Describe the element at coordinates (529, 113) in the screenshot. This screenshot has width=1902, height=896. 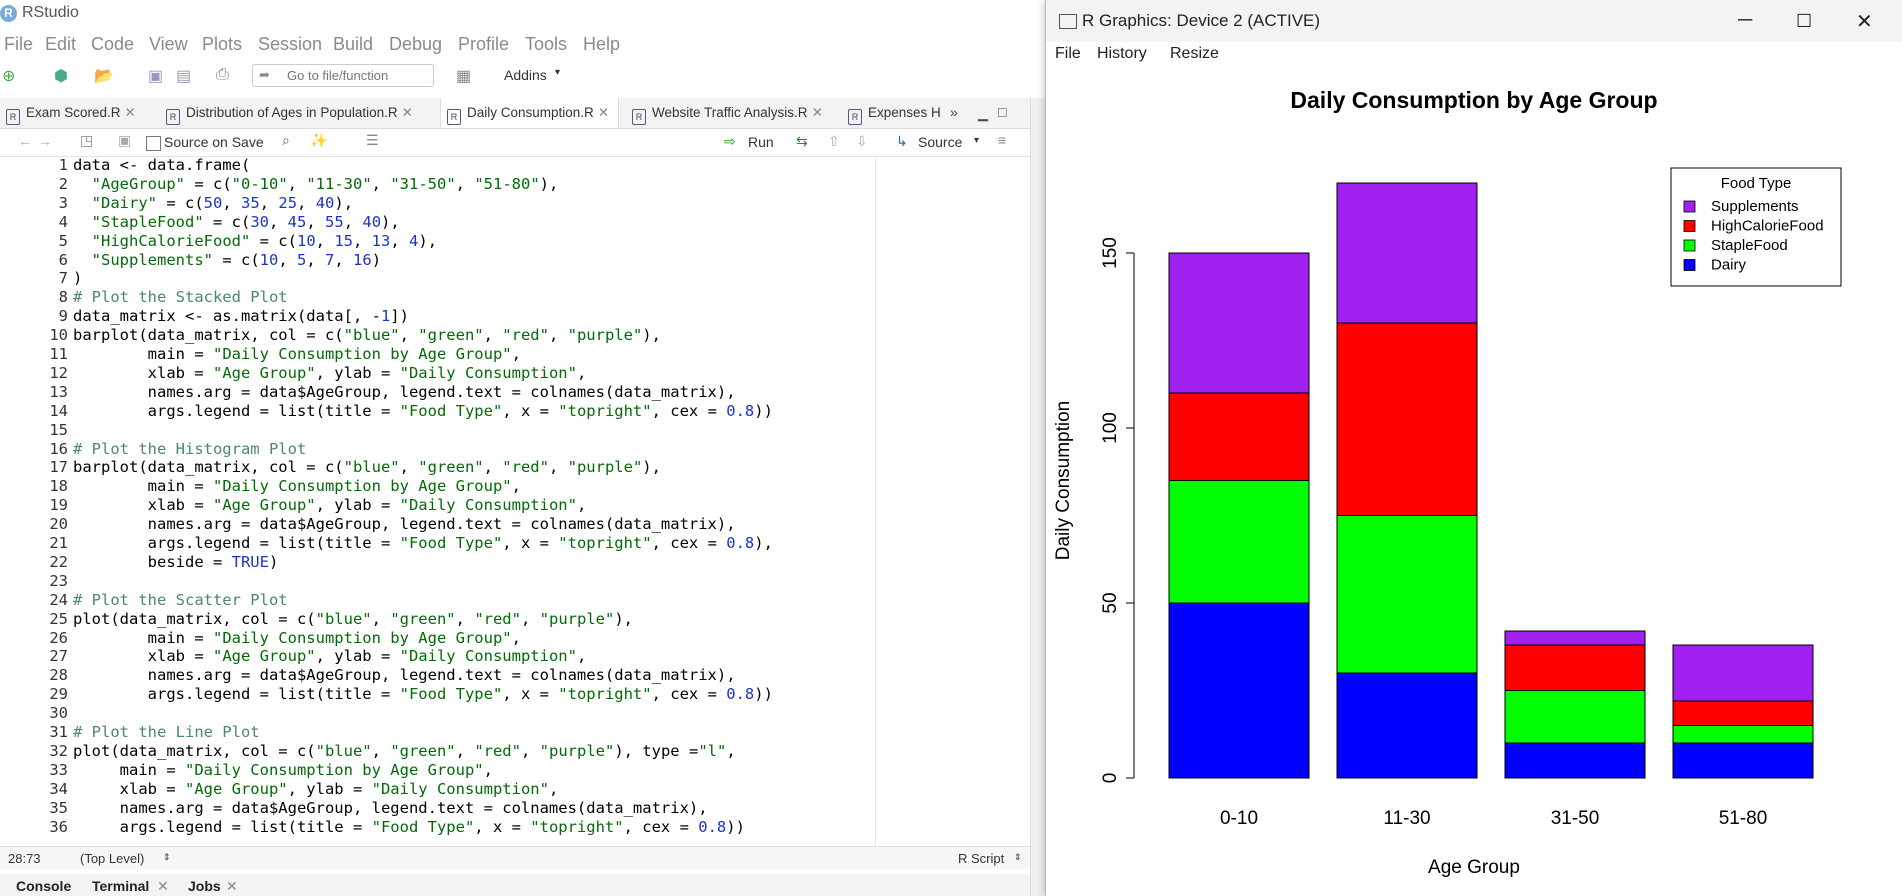
I see `tab-daily-consumption: R Daily Consumption.R ✕` at that location.